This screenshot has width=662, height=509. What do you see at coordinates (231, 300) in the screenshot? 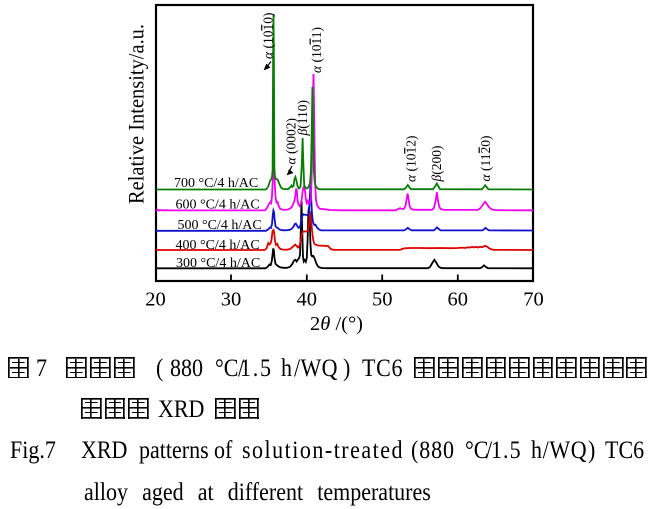
I see `svg-text: 30` at bounding box center [231, 300].